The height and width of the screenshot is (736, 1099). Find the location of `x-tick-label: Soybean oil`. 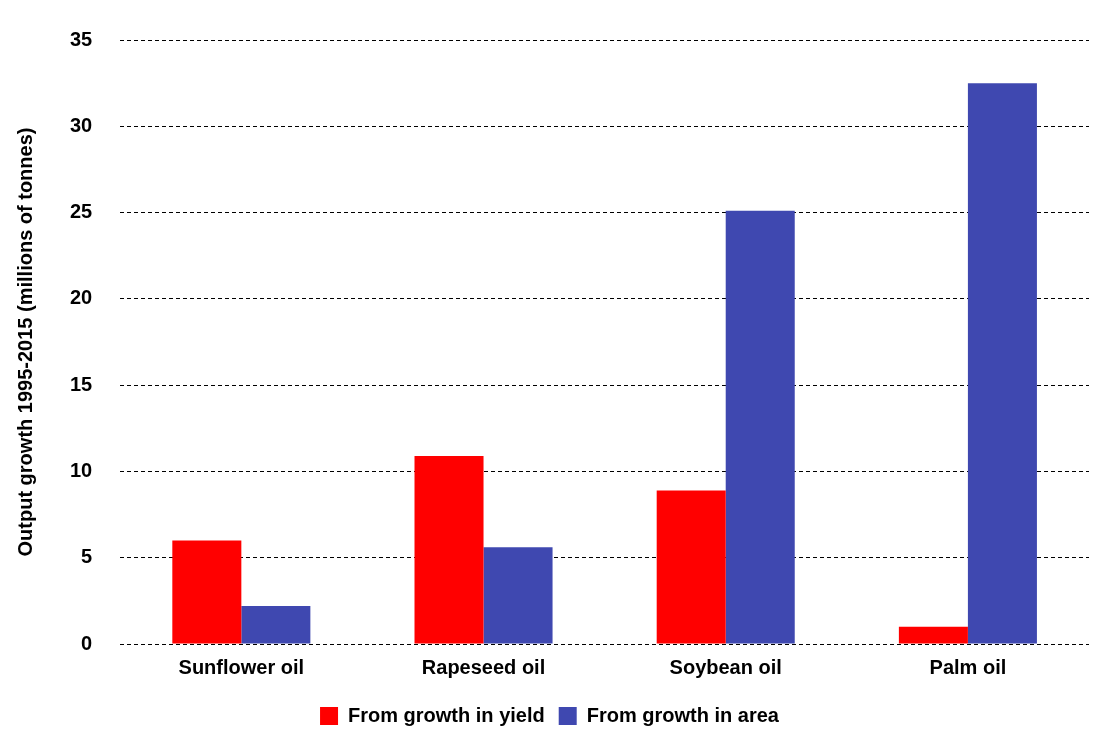

x-tick-label: Soybean oil is located at coordinates (725, 666).